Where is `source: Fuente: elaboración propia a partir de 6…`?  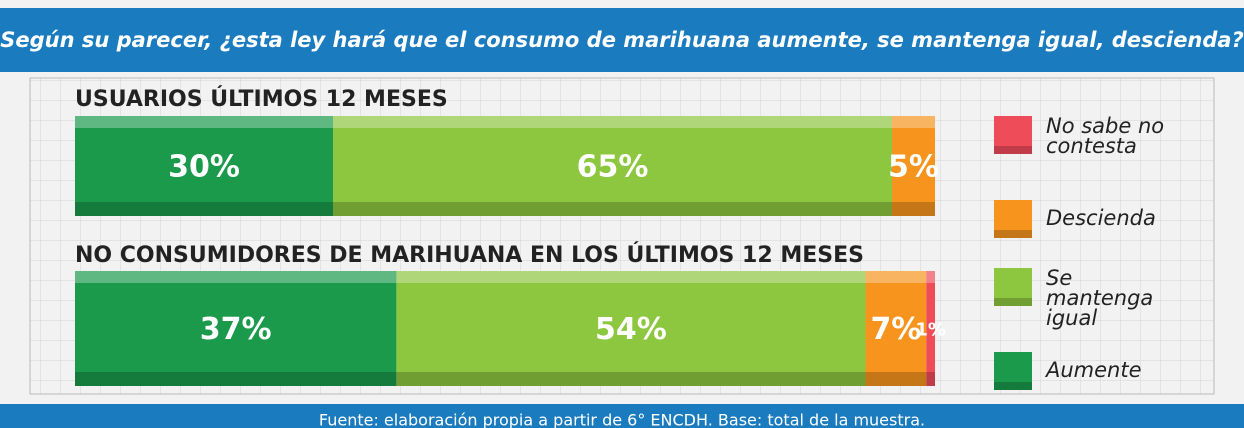
source: Fuente: elaboración propia a partir de 6… is located at coordinates (622, 419).